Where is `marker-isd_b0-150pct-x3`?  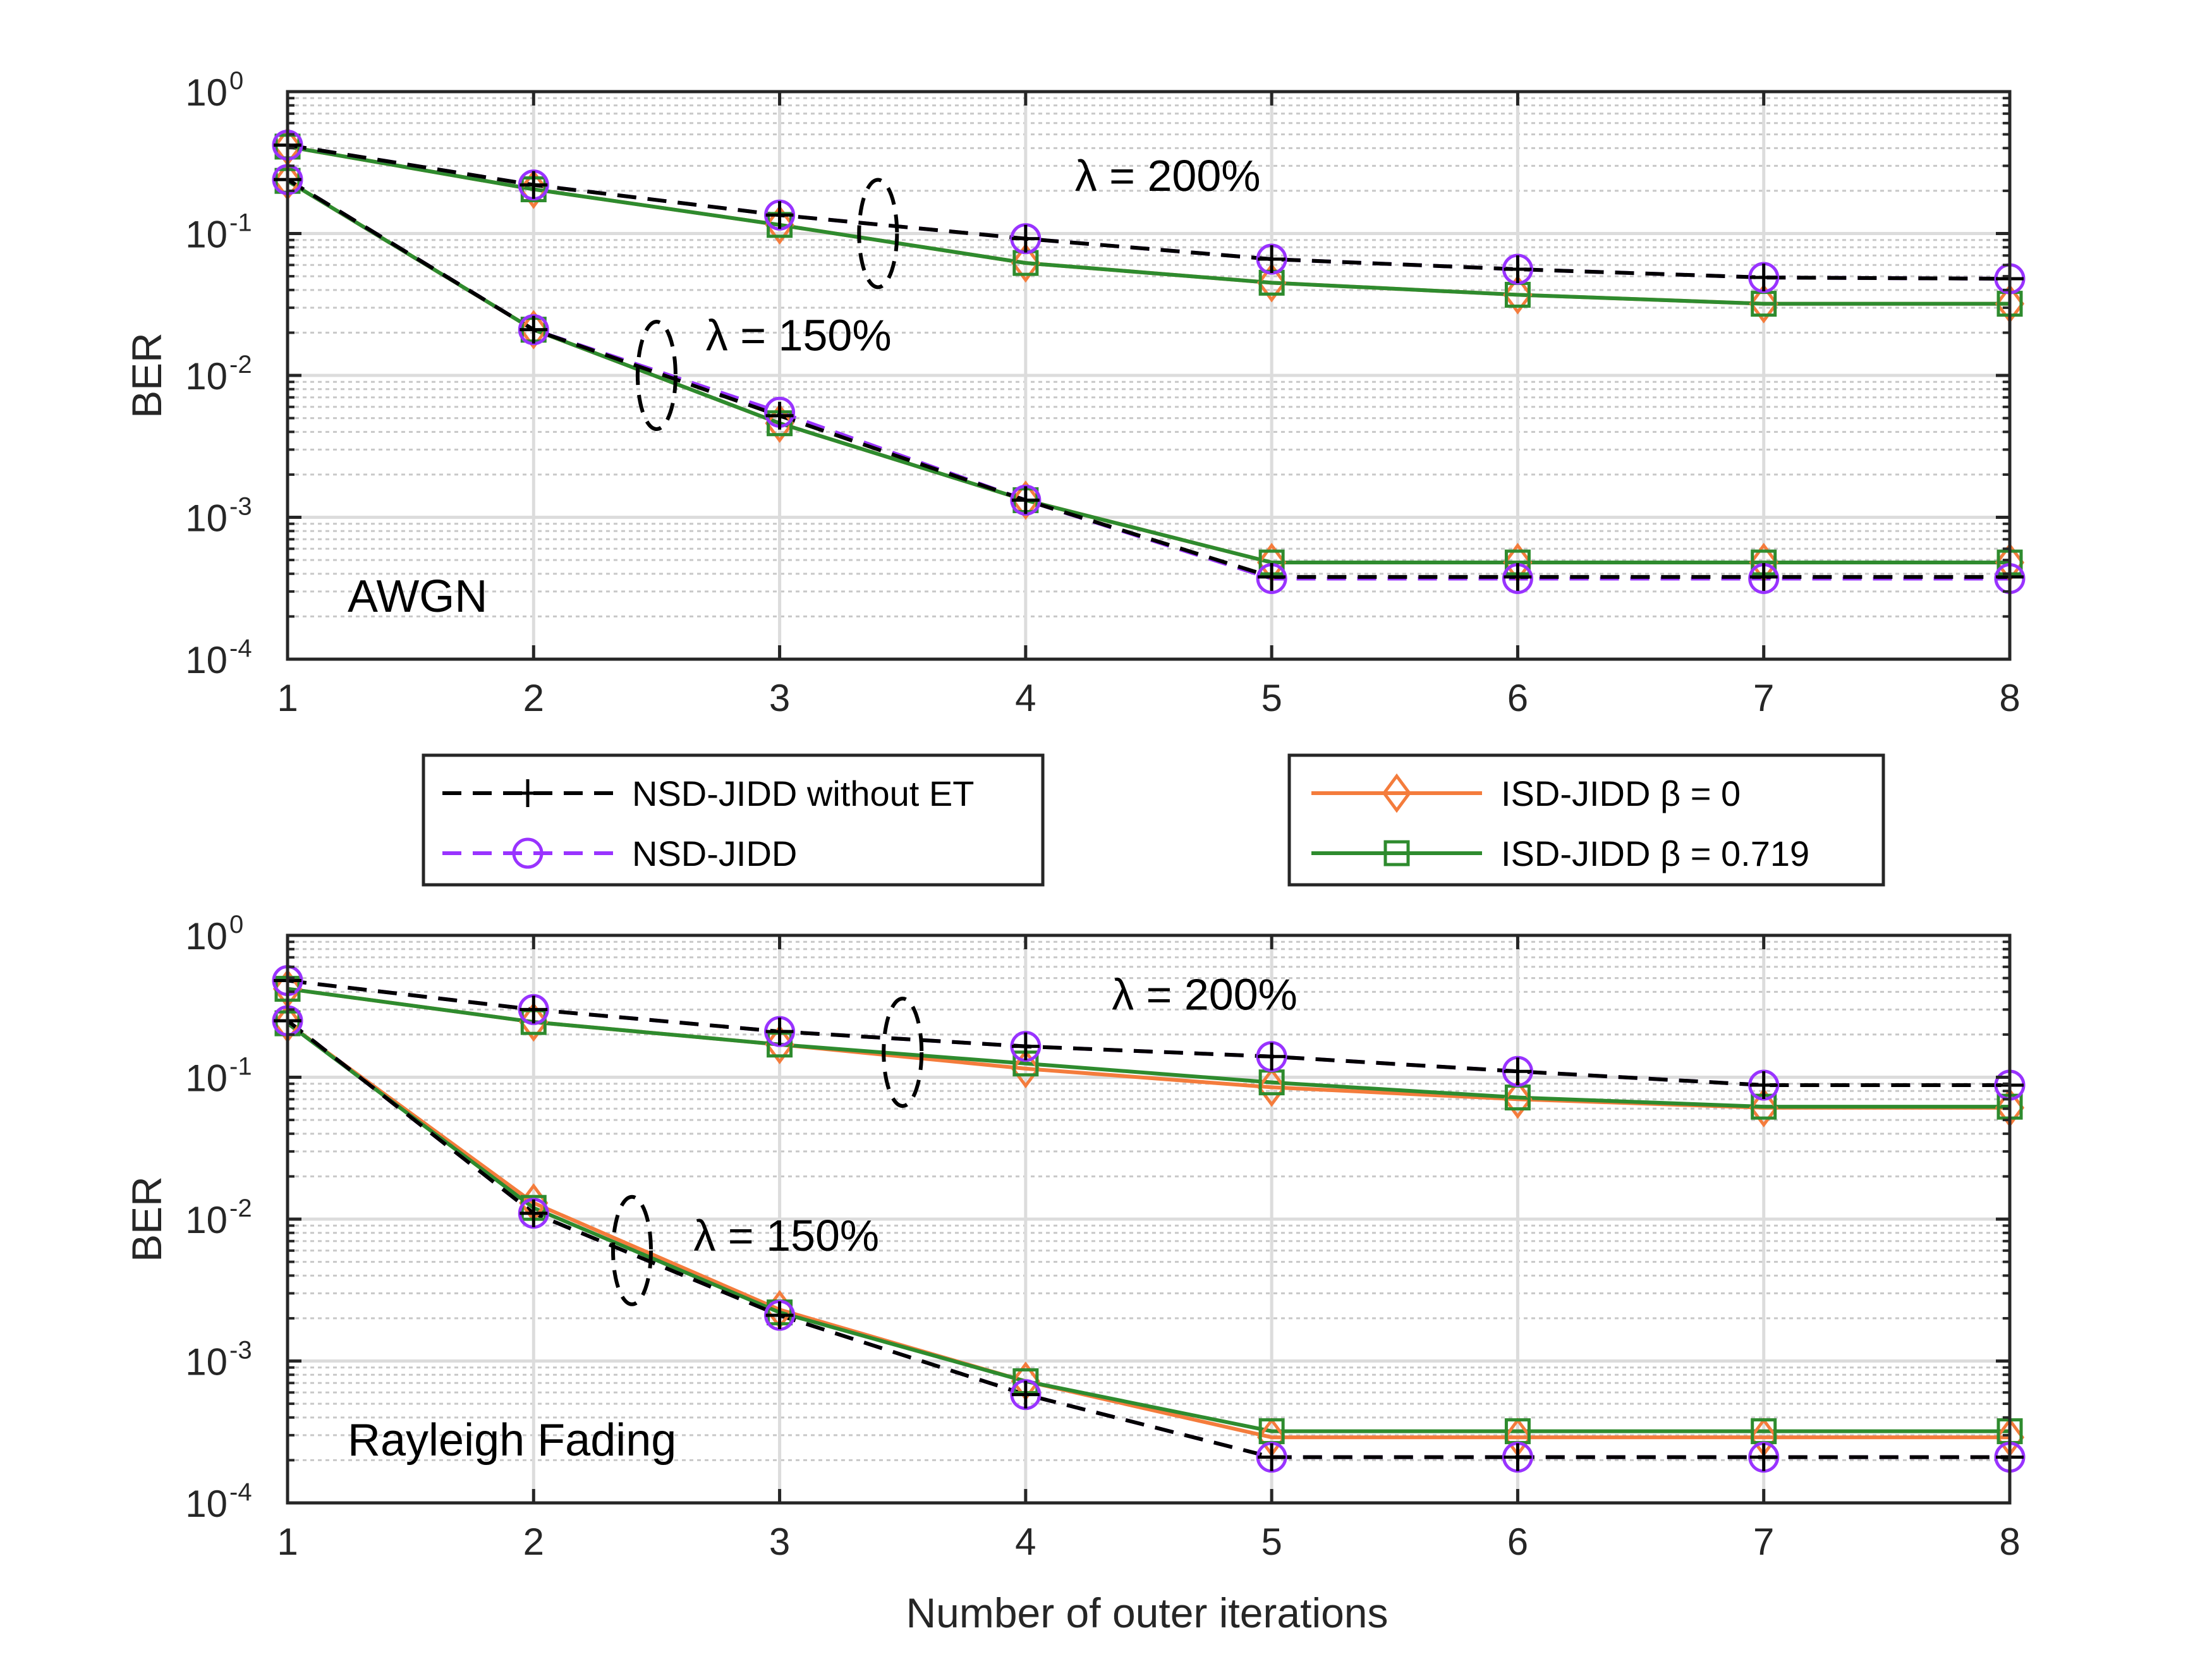 marker-isd_b0-150pct-x3 is located at coordinates (779, 423).